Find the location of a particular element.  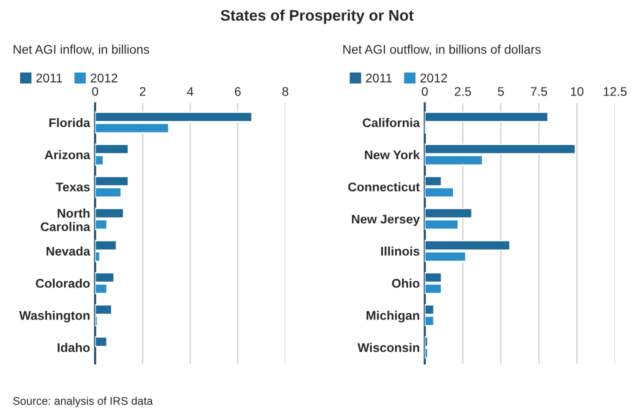

y-tick-label: Connecticut is located at coordinates (384, 187).